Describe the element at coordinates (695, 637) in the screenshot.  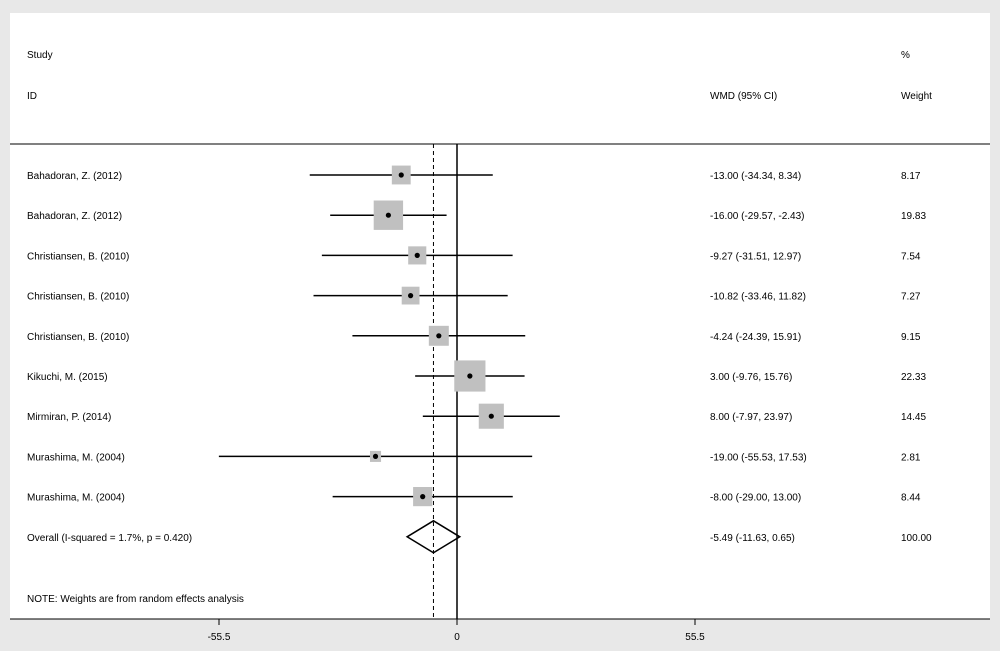
I see `x-tick-label: 55.5` at that location.